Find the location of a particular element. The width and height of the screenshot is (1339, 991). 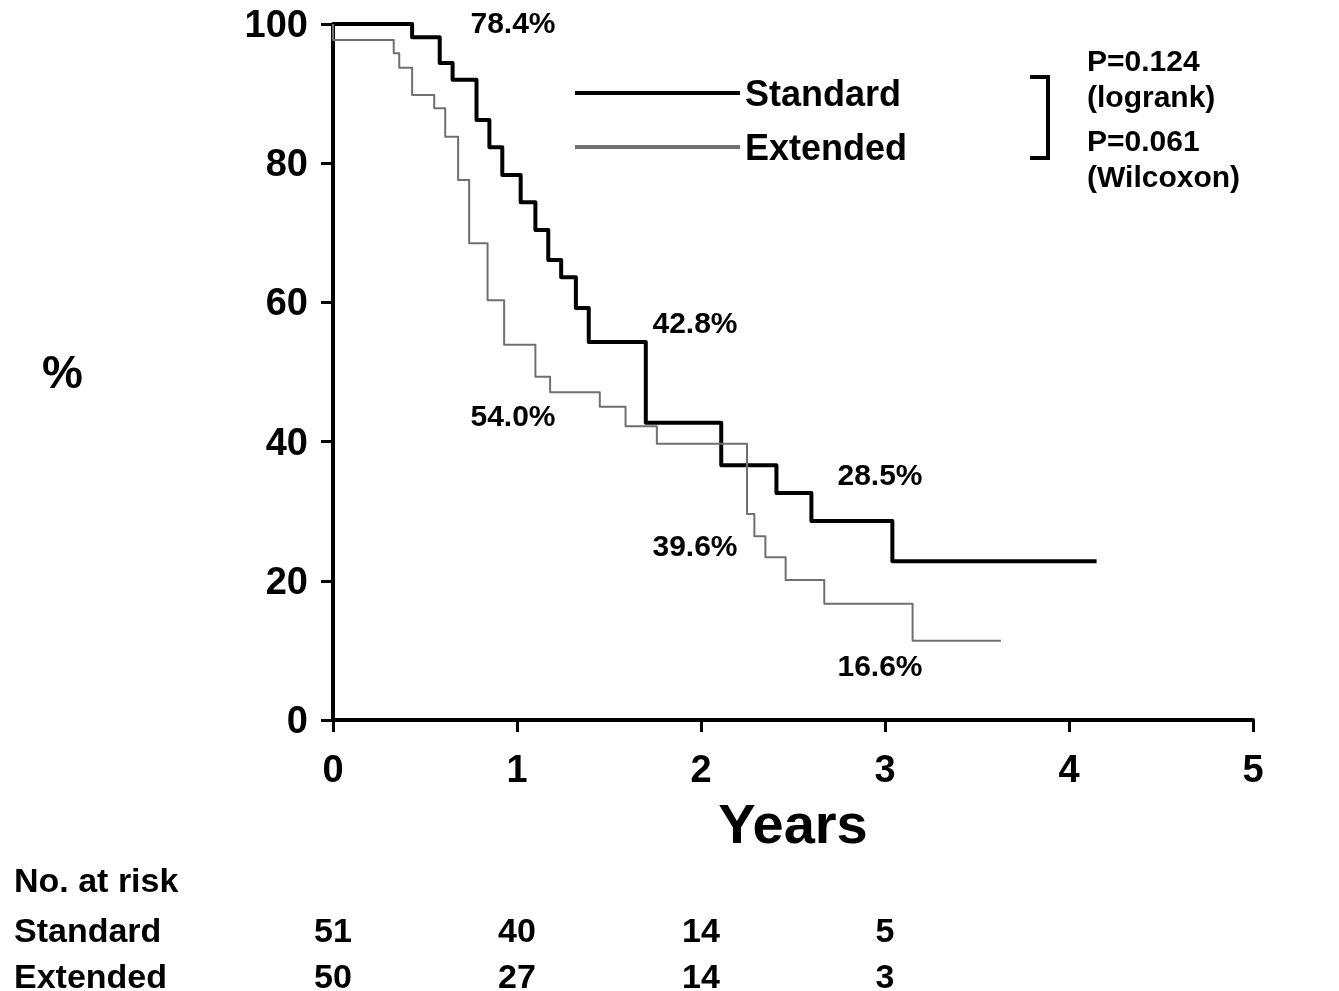

annotation: 39.6% is located at coordinates (695, 545).